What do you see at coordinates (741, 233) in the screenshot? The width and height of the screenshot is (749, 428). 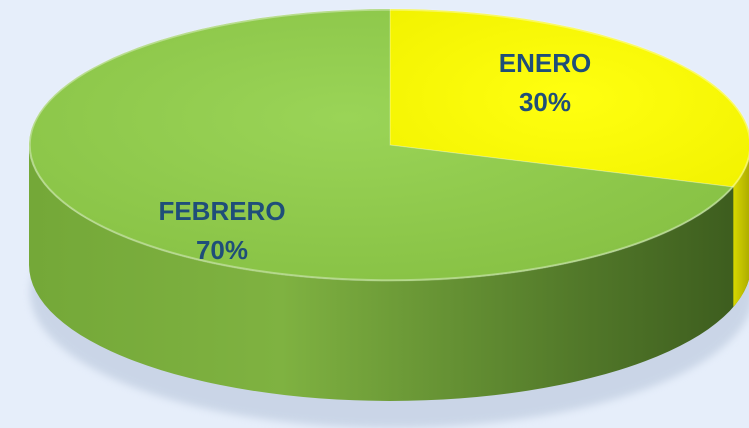 I see `pie-side-wall-enero` at bounding box center [741, 233].